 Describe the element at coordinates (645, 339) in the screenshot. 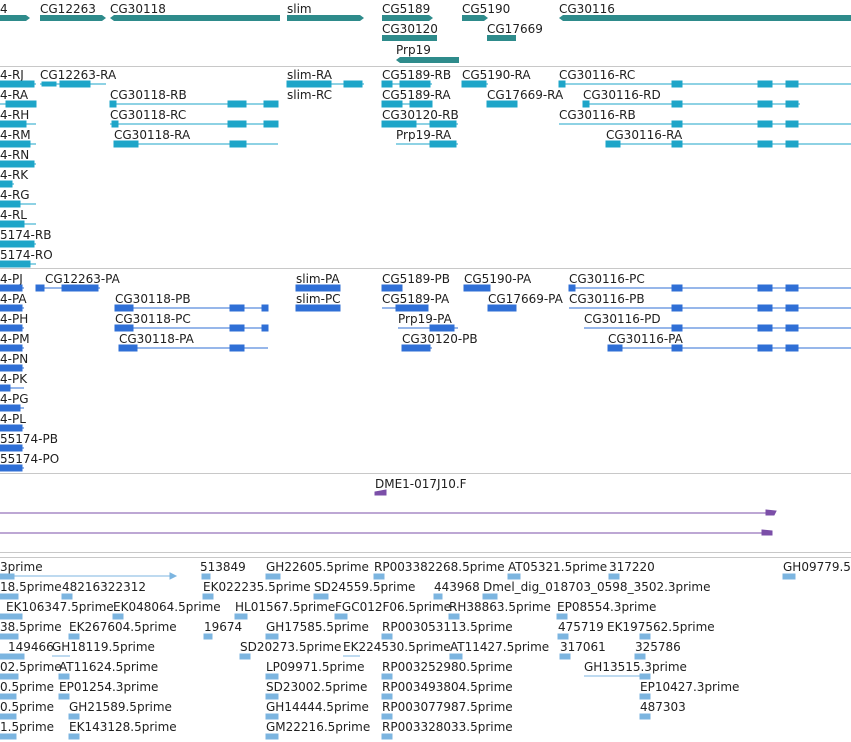

I see `protein-label: CG30116-PA` at that location.